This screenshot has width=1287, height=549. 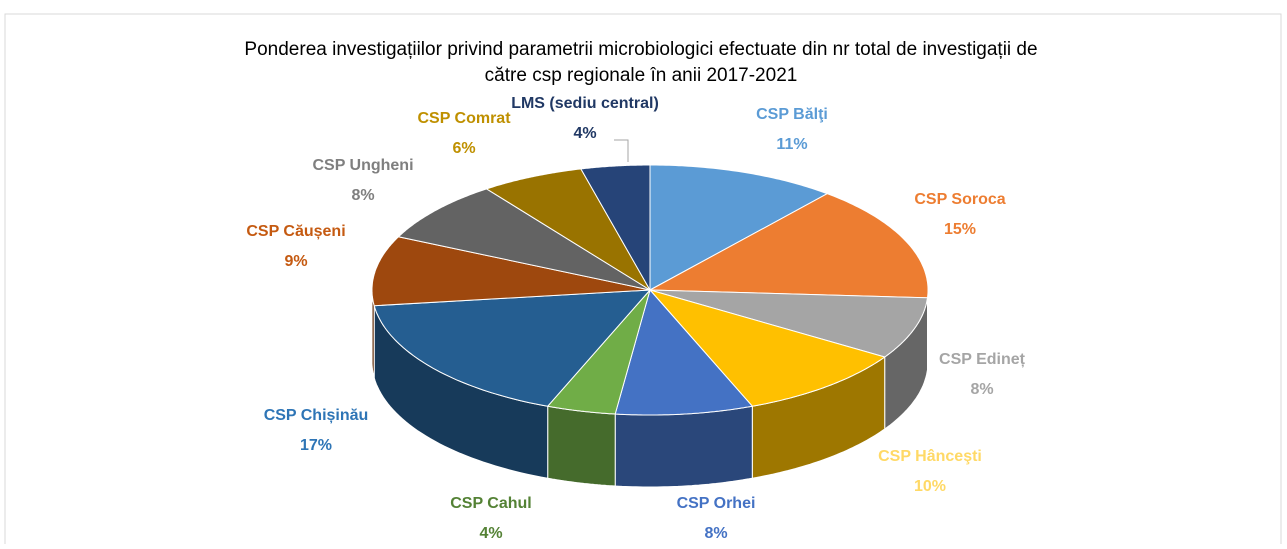 I want to click on slice-label: CSP Bălţi, so click(x=792, y=114).